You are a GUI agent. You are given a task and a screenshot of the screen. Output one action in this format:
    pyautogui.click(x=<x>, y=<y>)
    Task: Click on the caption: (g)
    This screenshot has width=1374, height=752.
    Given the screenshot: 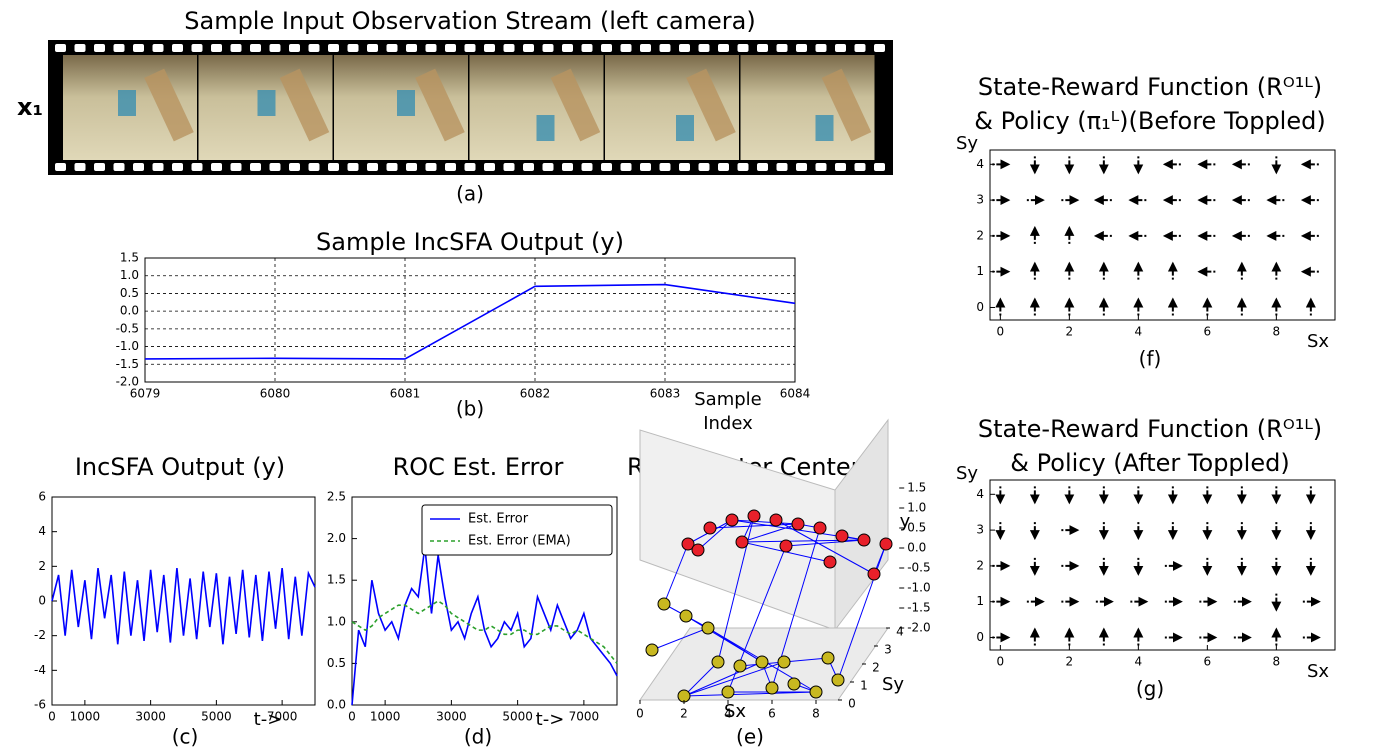 What is the action you would take?
    pyautogui.click(x=1150, y=689)
    